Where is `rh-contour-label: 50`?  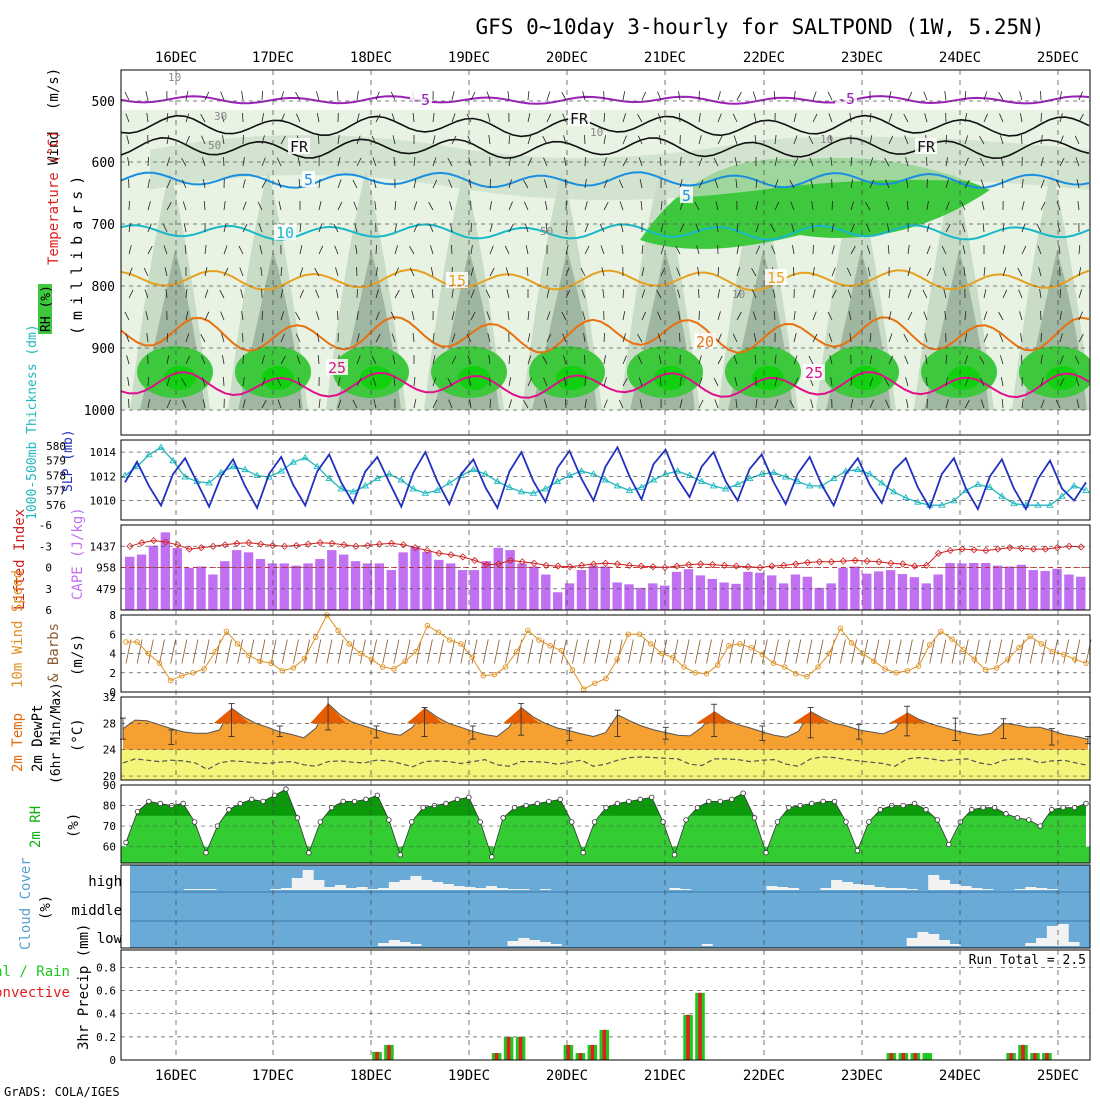
rh-contour-label: 50 is located at coordinates (214, 145).